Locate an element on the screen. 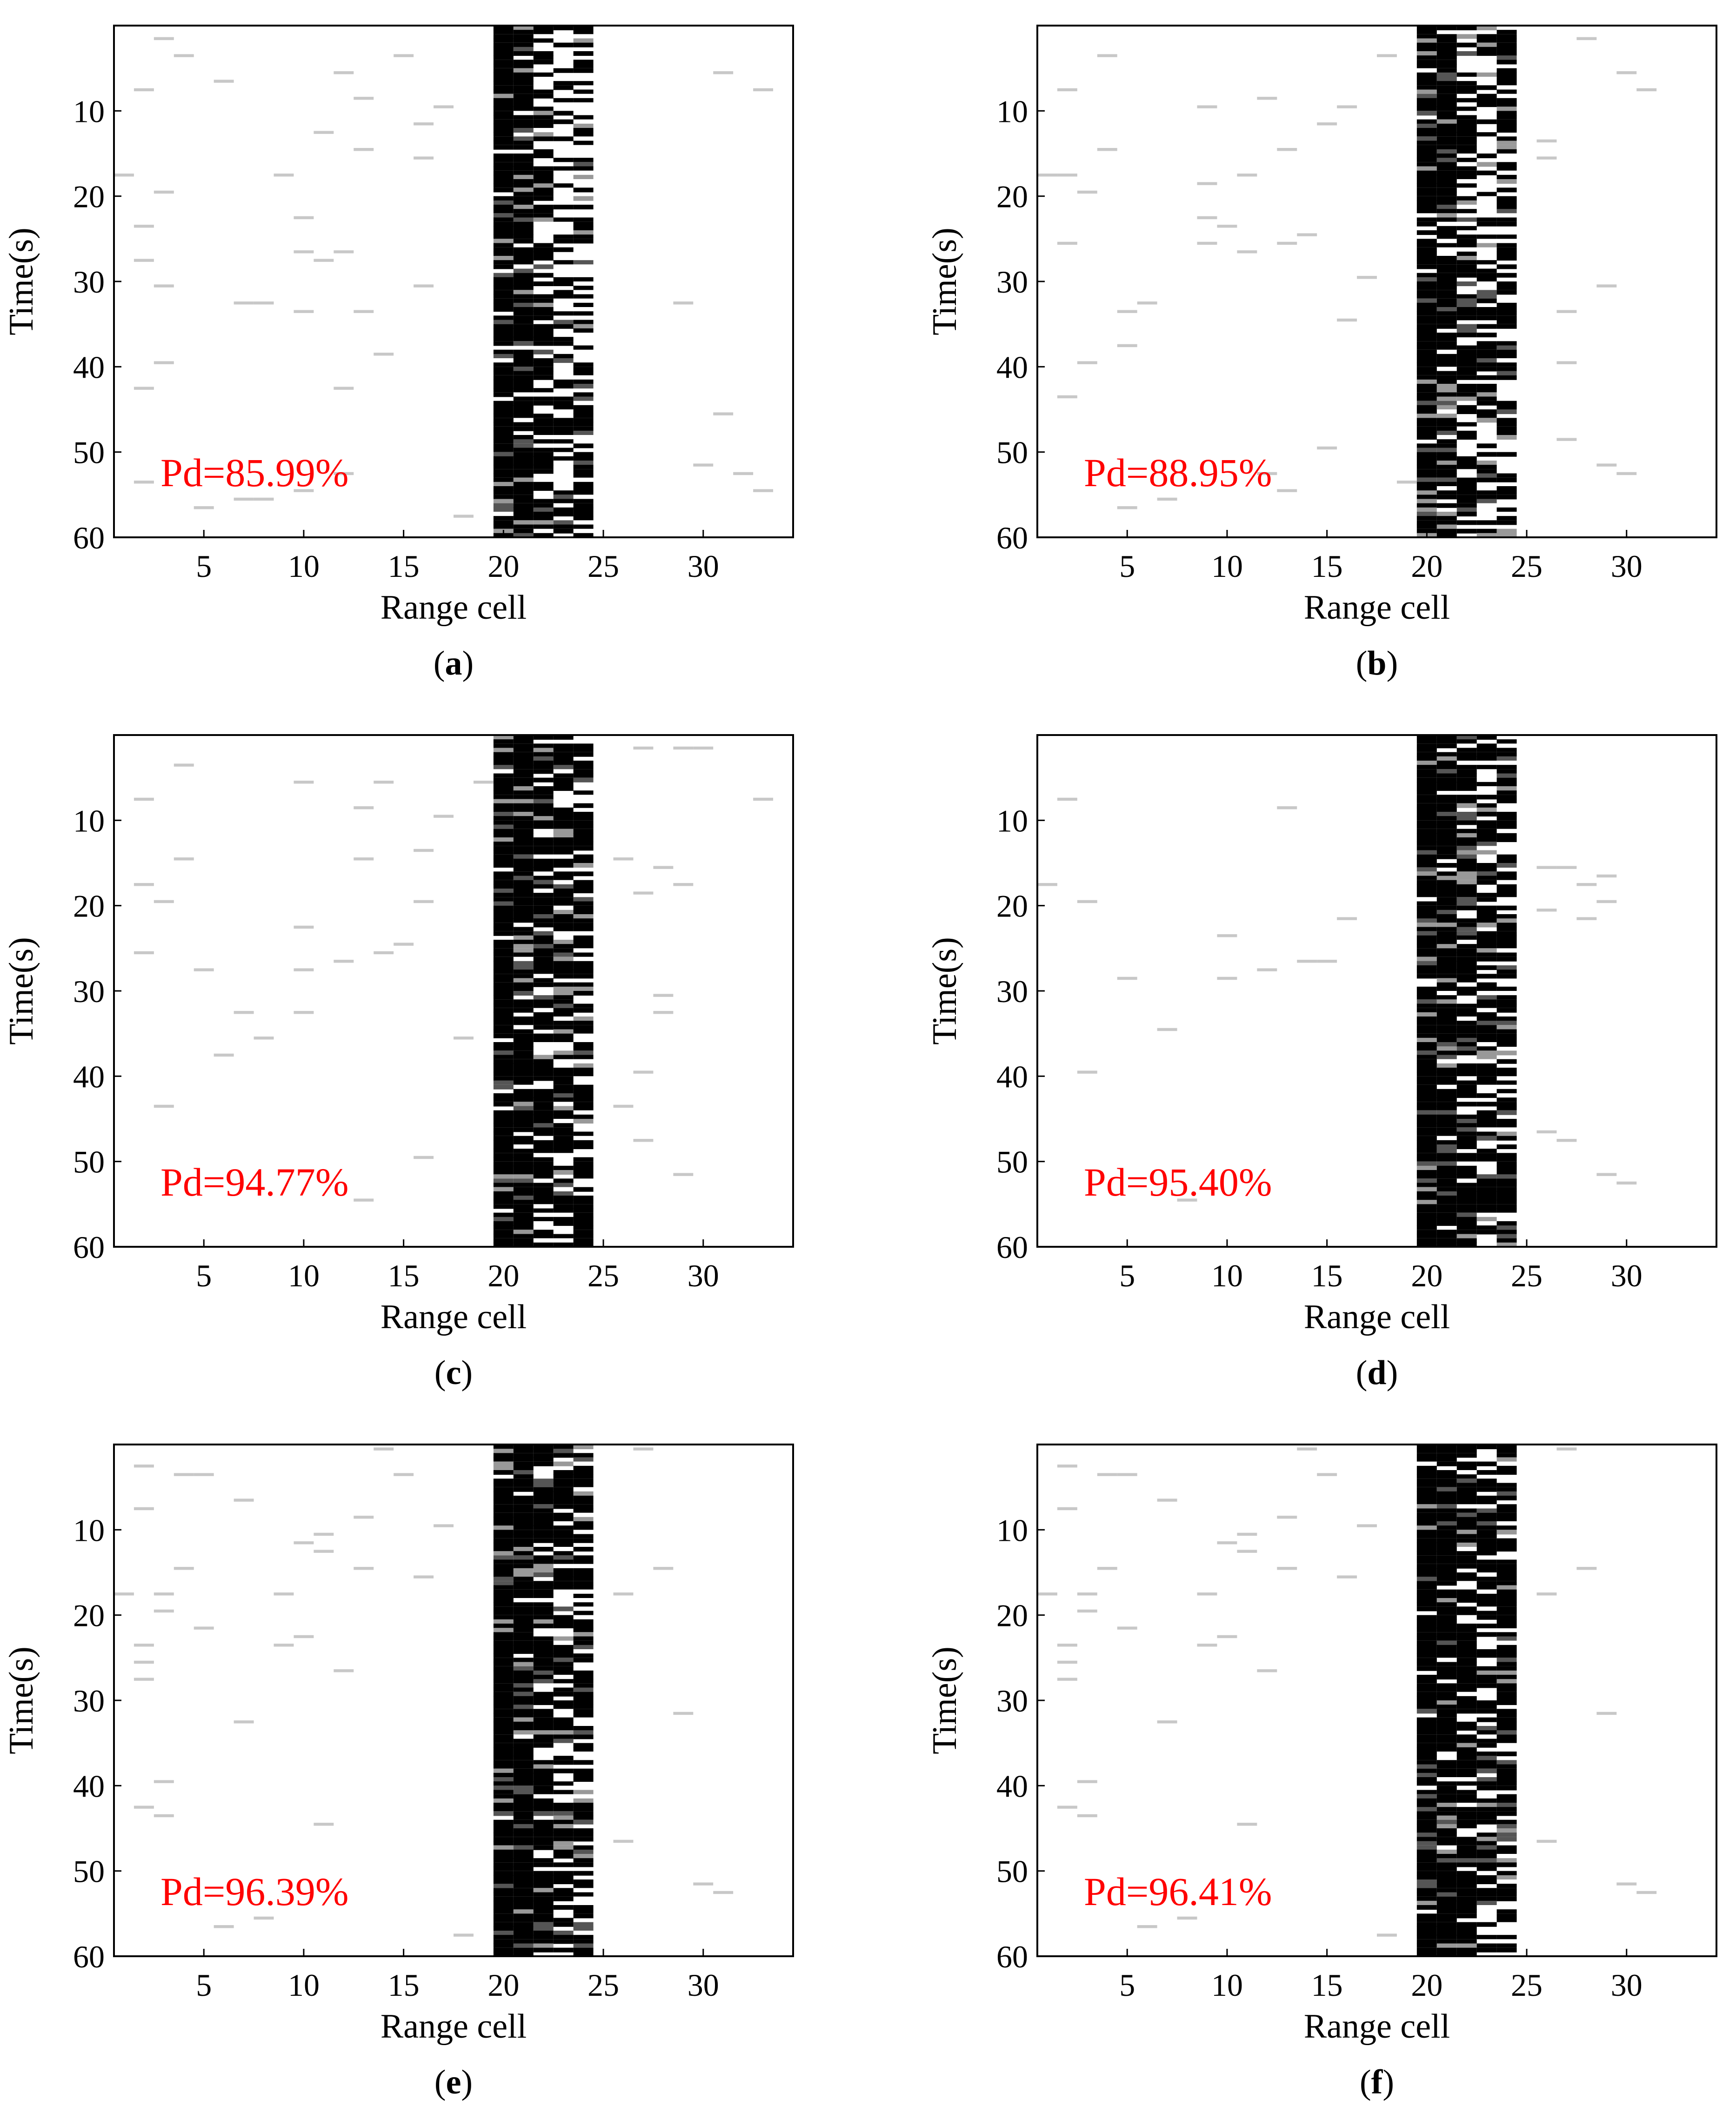 The width and height of the screenshot is (1736, 2120). x-tick-label: 10 is located at coordinates (304, 1276).